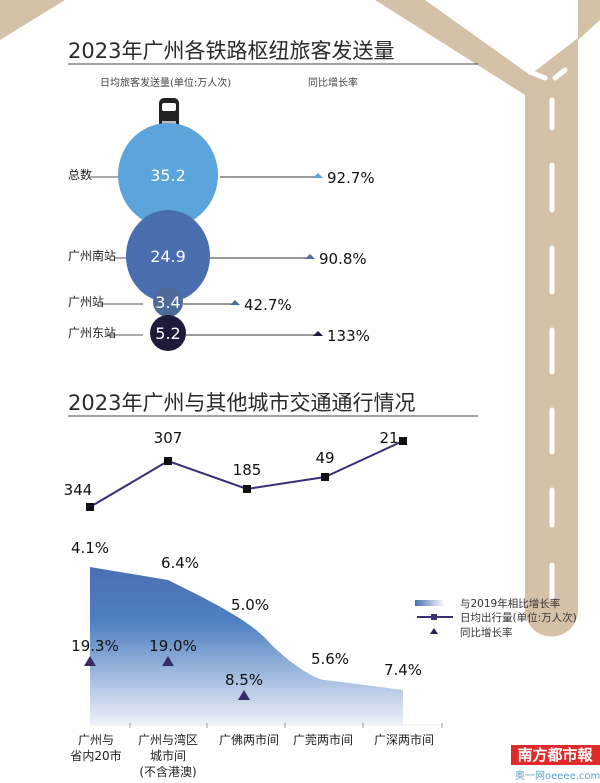 The height and width of the screenshot is (783, 600). Describe the element at coordinates (557, 775) in the screenshot. I see `logo-site: 奥一网oeeee.com` at that location.